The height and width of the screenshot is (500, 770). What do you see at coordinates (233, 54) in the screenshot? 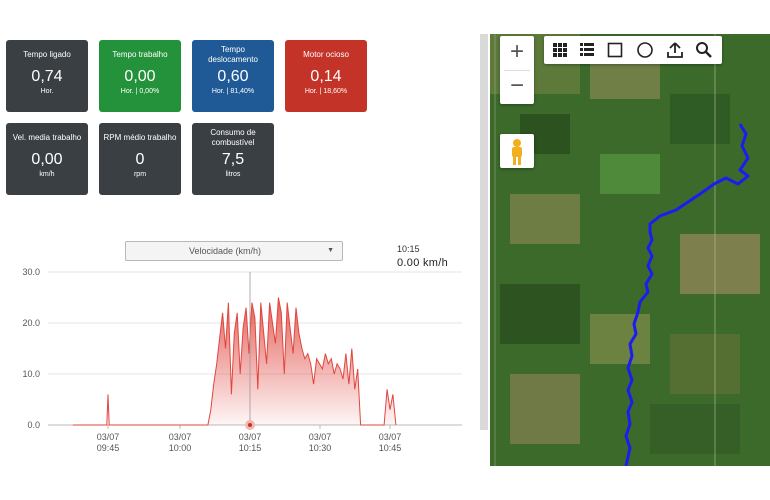
I see `kpi-title: Tempo deslocamento` at bounding box center [233, 54].